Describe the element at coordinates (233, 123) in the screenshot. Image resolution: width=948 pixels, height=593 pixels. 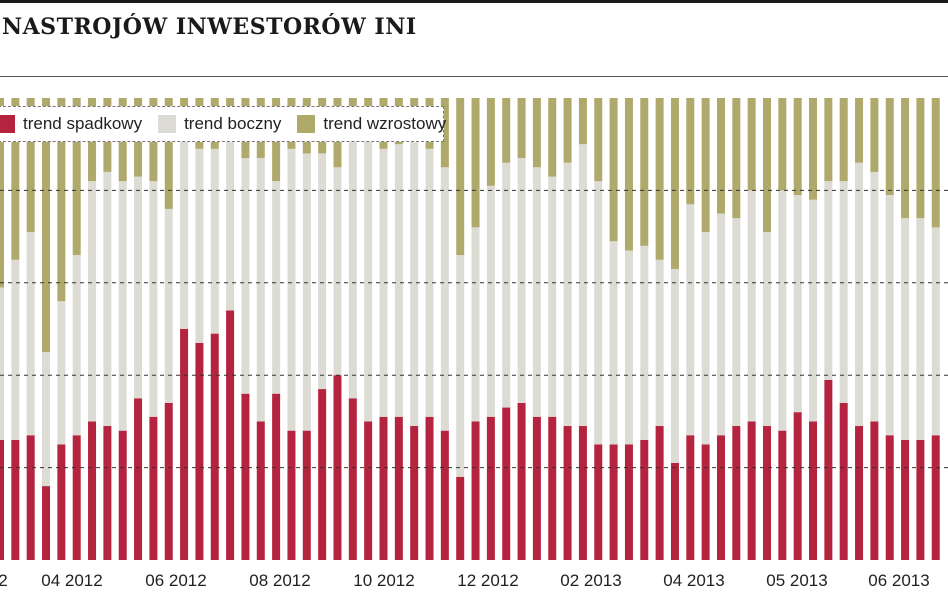
I see `legend-label-trend-boczny: trend boczny` at that location.